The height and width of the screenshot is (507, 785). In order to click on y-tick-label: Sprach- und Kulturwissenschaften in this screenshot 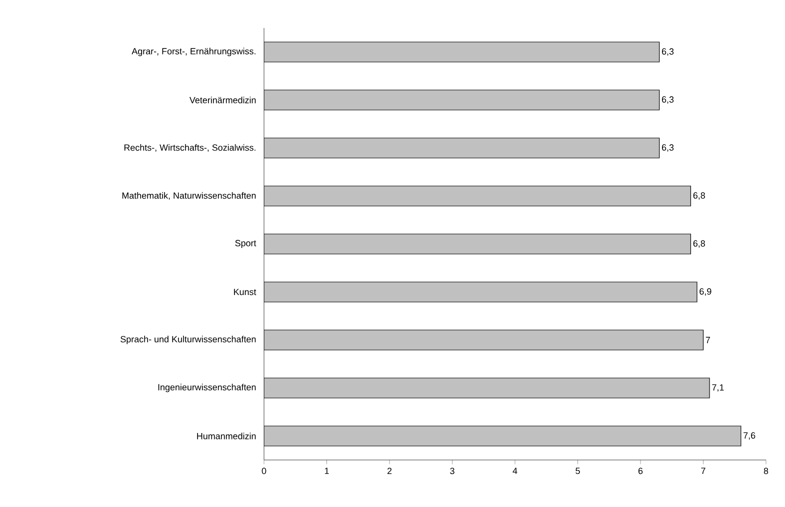, I will do `click(188, 340)`.